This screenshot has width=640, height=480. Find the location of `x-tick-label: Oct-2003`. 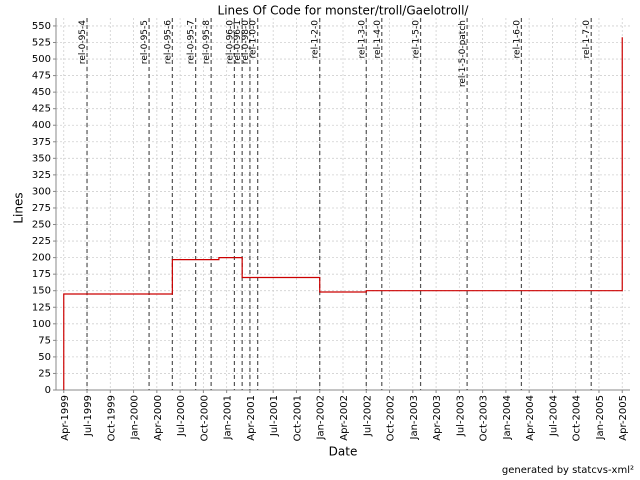

x-tick-label: Oct-2003 is located at coordinates (484, 418).